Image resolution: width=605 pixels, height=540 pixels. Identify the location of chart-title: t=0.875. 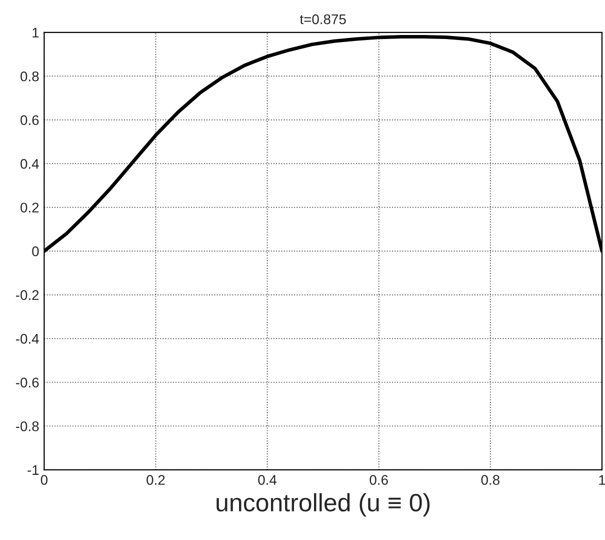
(323, 19).